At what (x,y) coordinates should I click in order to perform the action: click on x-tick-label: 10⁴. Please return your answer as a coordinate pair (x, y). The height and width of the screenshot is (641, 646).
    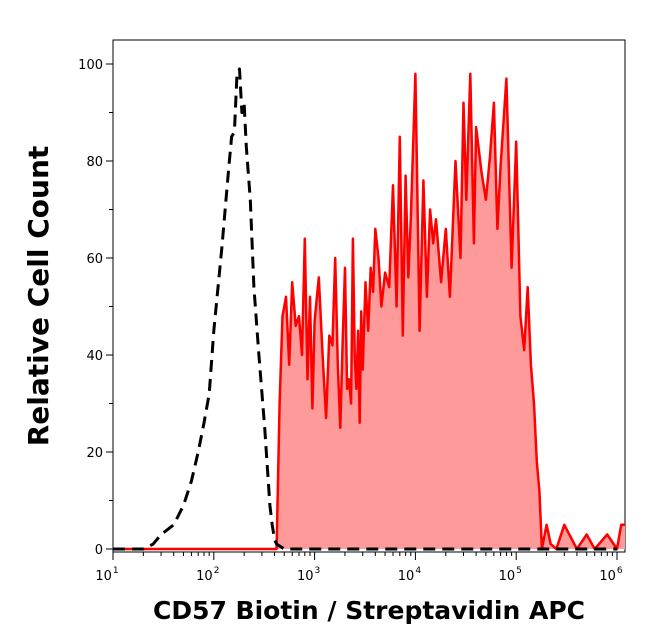
    Looking at the image, I should click on (410, 575).